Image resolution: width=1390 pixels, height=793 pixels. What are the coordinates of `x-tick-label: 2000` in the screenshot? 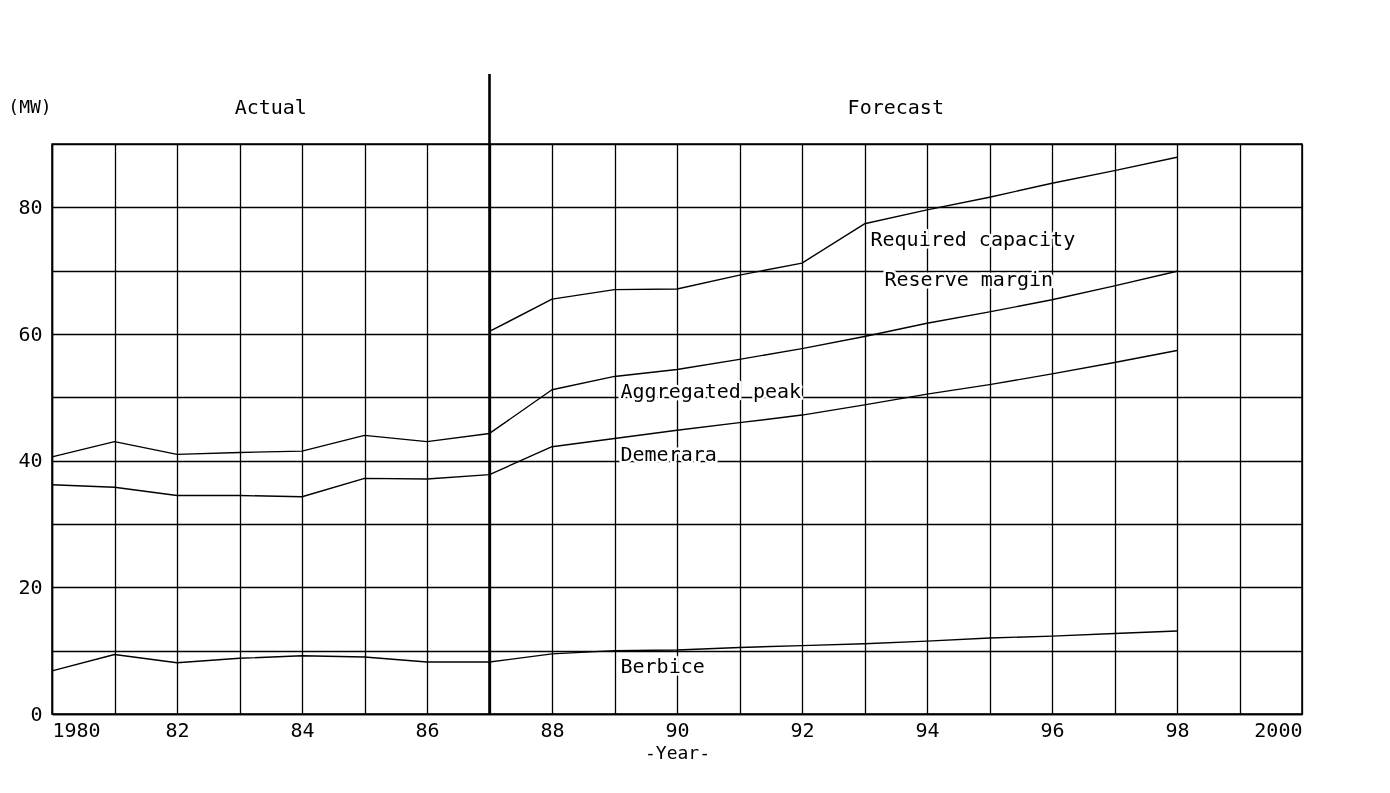 It's located at (1278, 729).